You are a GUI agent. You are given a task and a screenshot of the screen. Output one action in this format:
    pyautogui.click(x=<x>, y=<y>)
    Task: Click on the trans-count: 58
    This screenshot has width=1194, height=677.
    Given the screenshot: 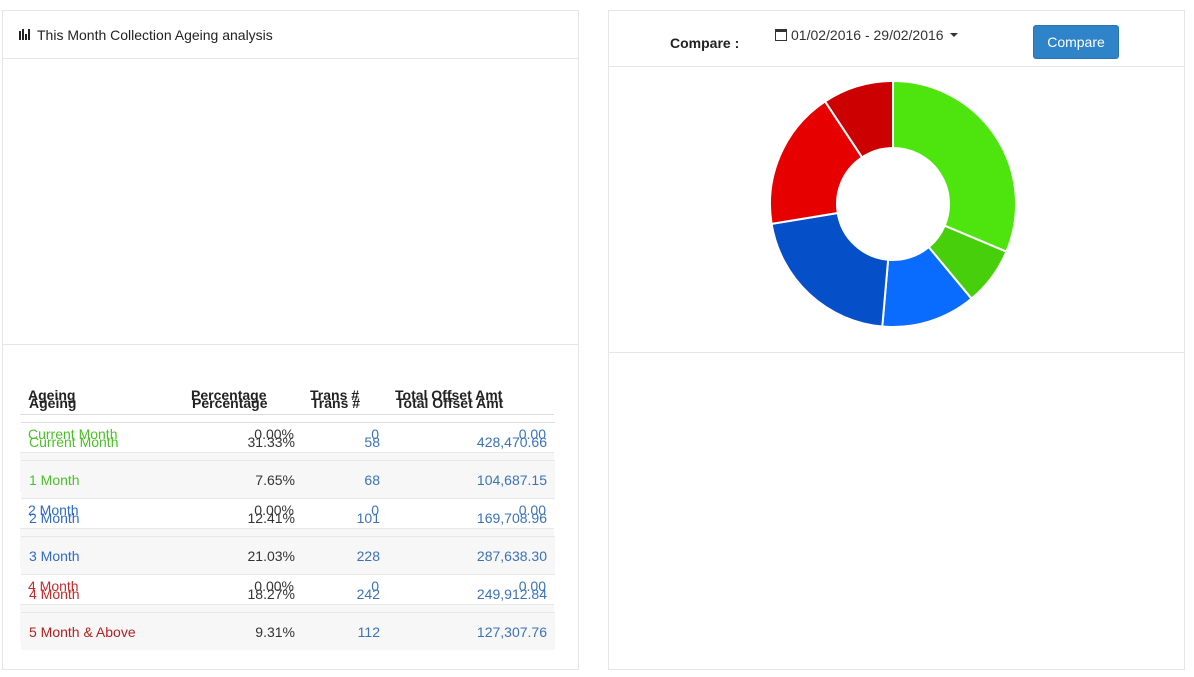 What is the action you would take?
    pyautogui.click(x=345, y=441)
    